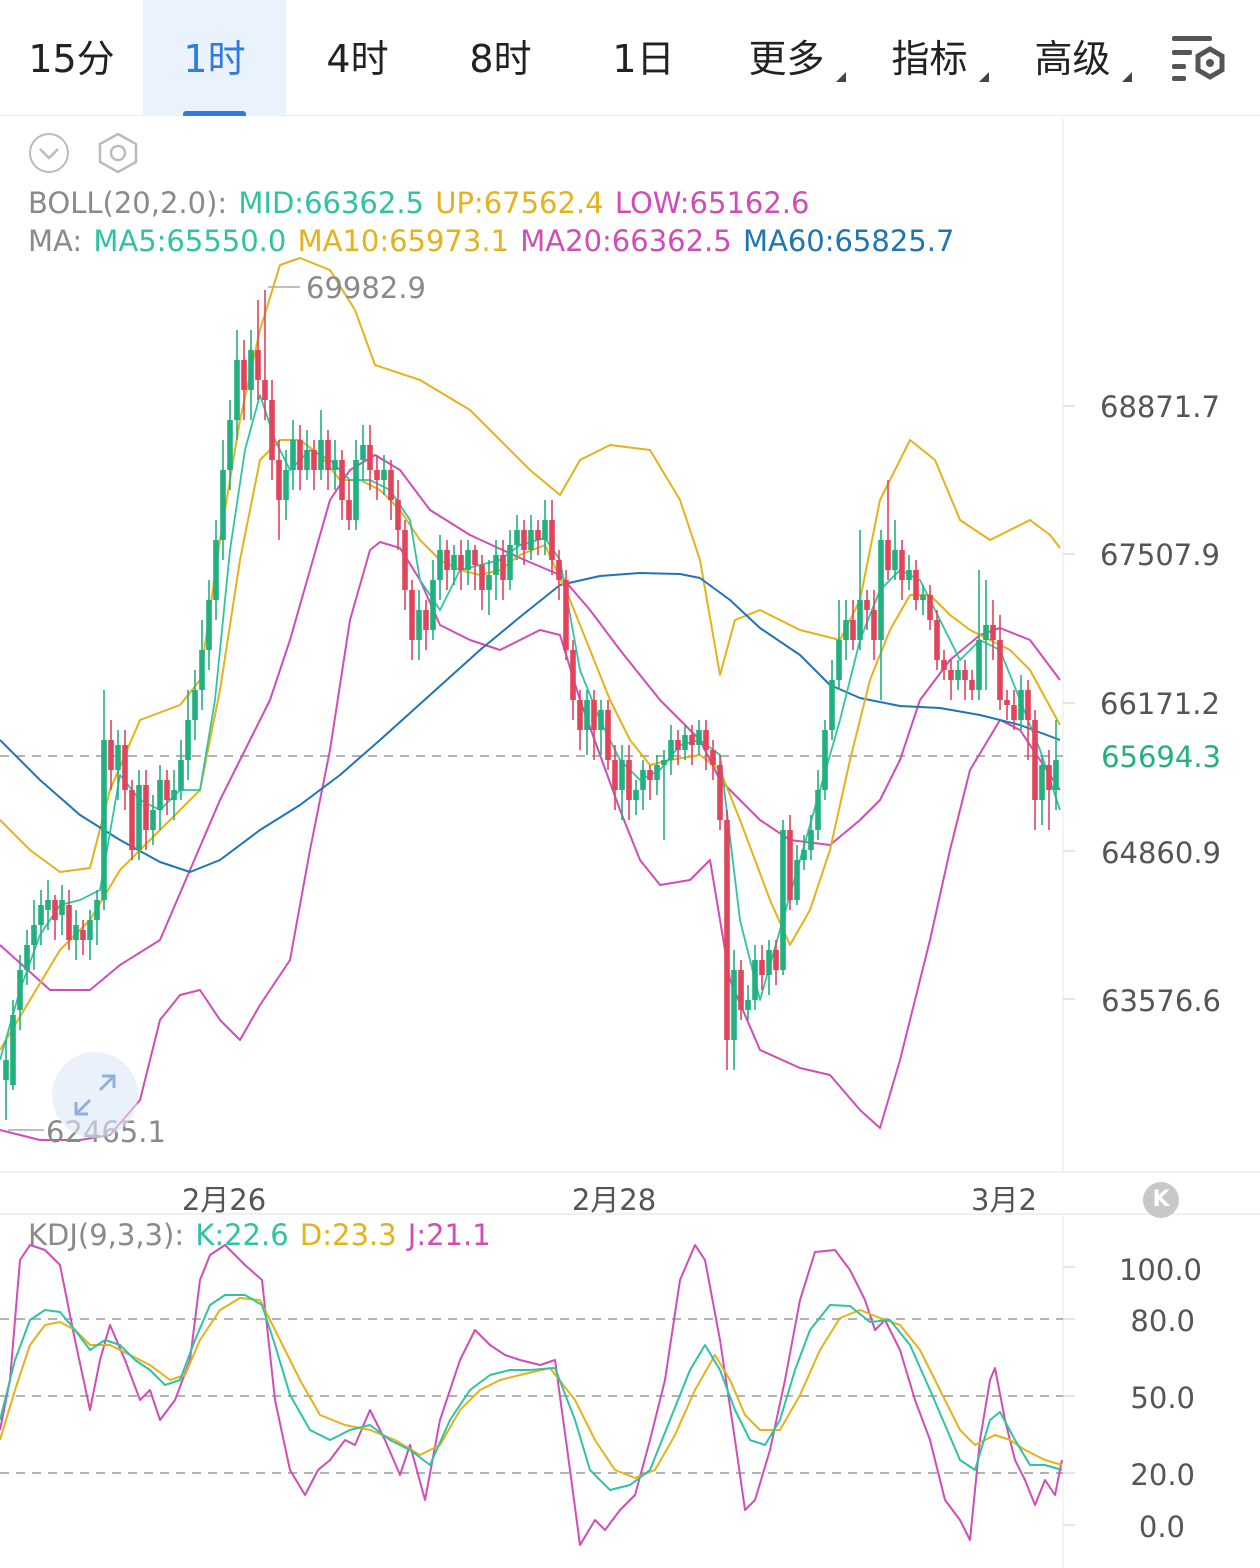 The image size is (1260, 1568). I want to click on expand-arrows-icon, so click(95, 1095).